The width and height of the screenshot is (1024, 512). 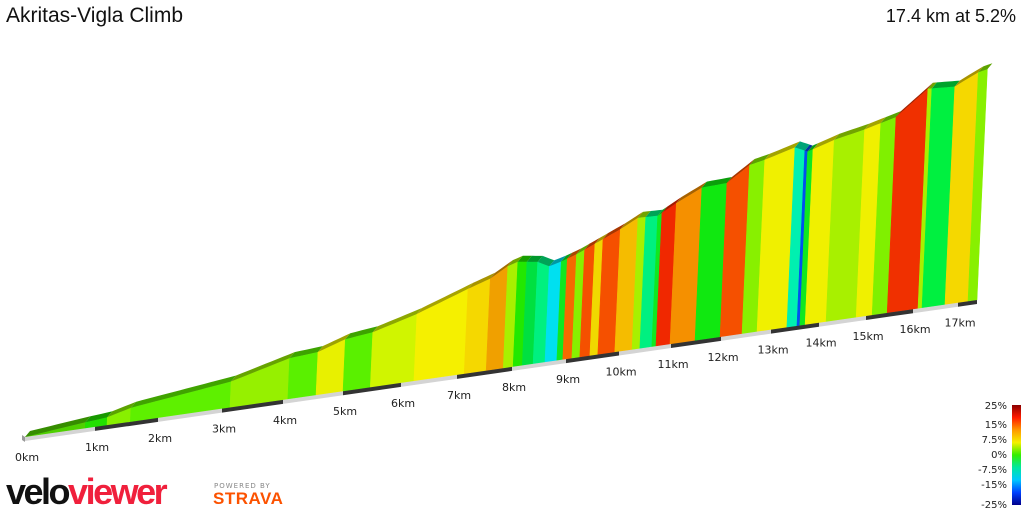 I want to click on x-tick-label: 12km, so click(x=722, y=357).